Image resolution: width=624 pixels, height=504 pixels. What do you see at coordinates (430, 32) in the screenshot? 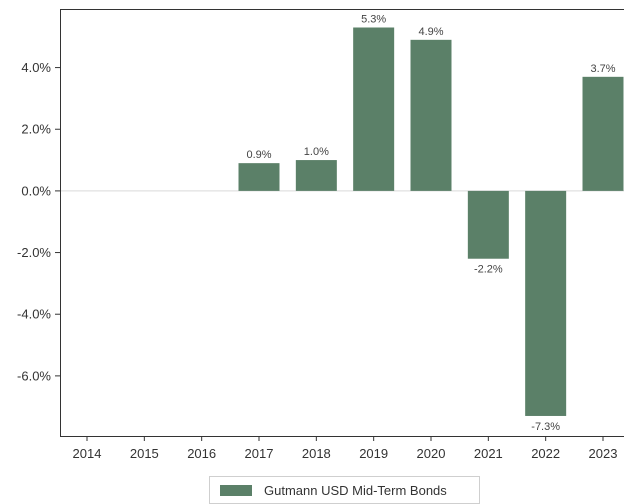
I see `data-label-2020: 4.9%` at bounding box center [430, 32].